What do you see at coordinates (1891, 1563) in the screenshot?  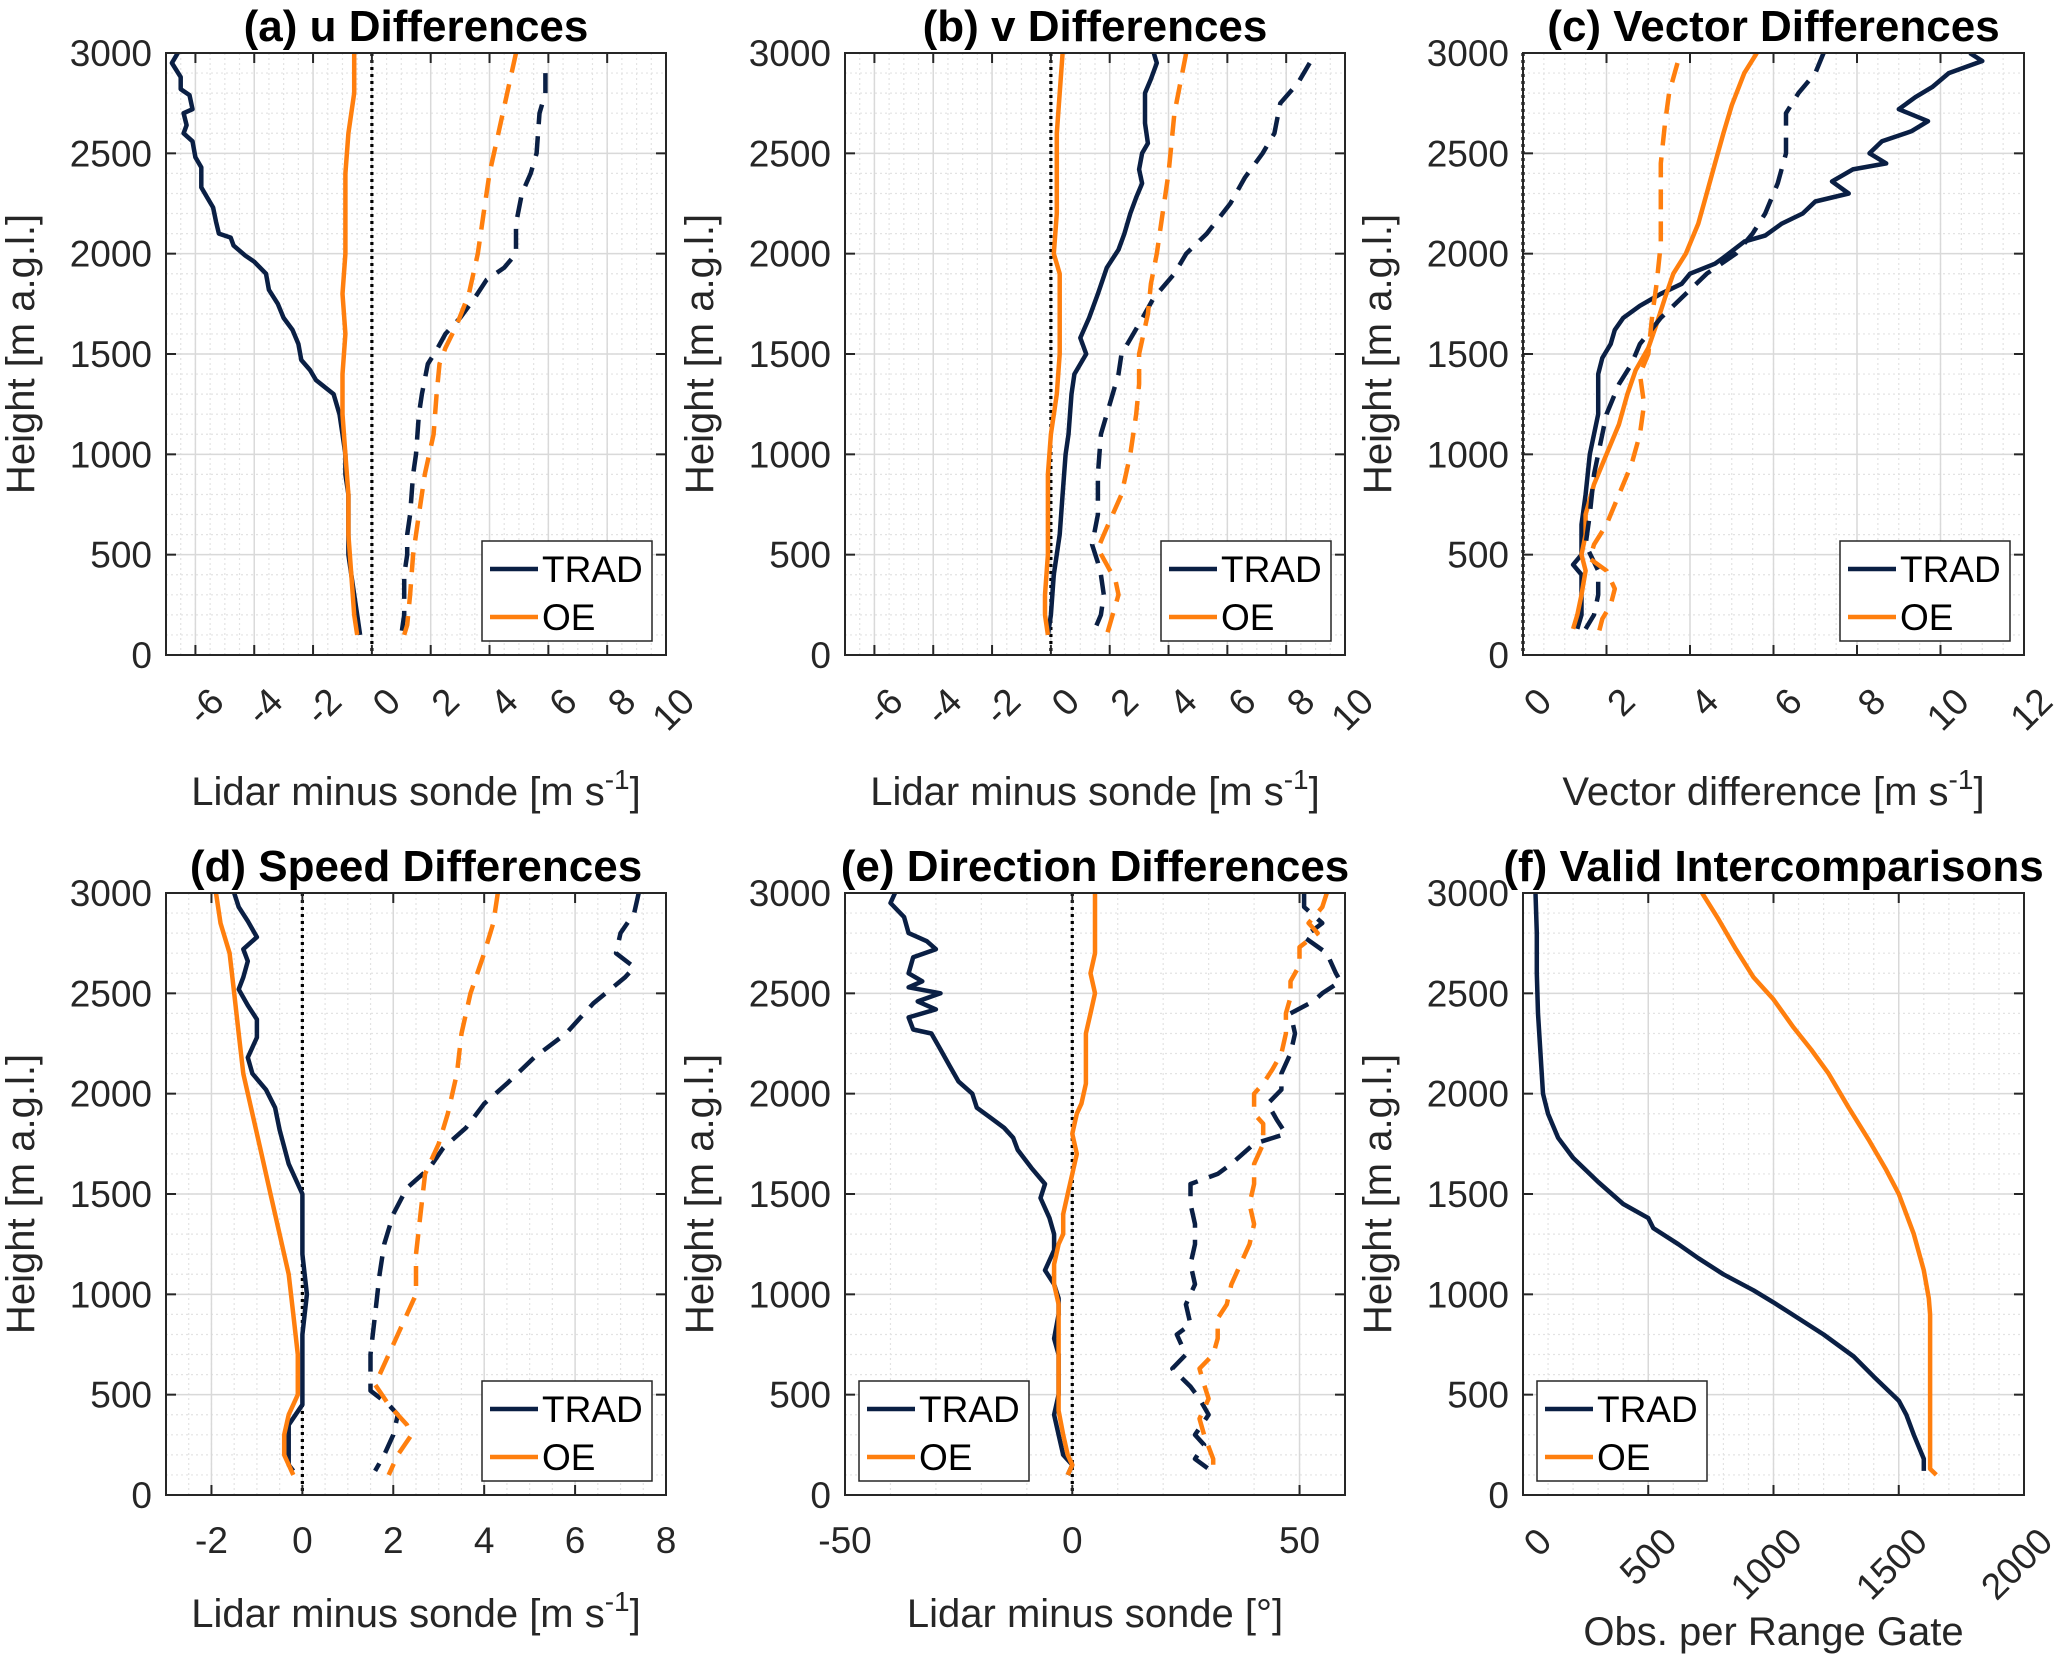 I see `x-tick-label: 1500` at bounding box center [1891, 1563].